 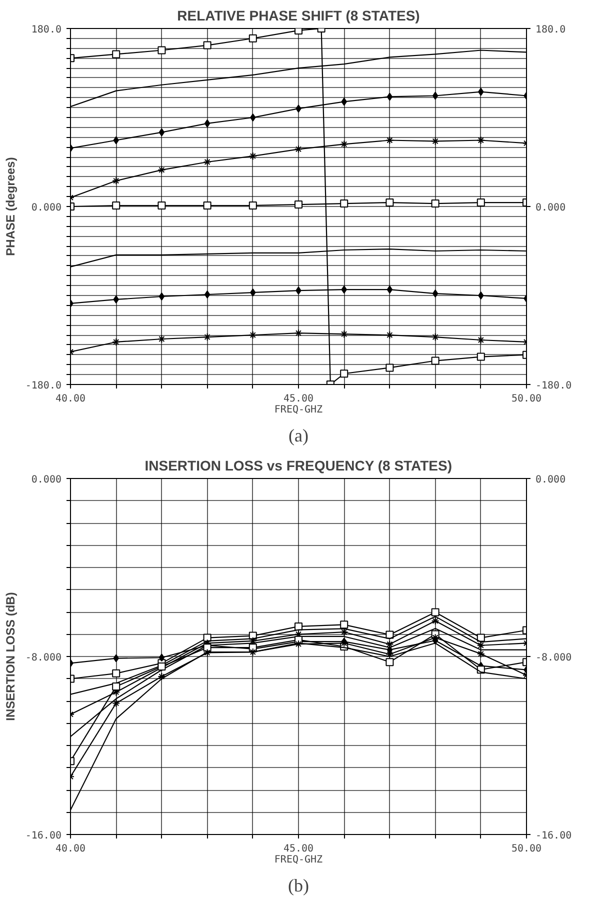 I want to click on y-axis-title: PHASE (degrees), so click(x=10, y=206).